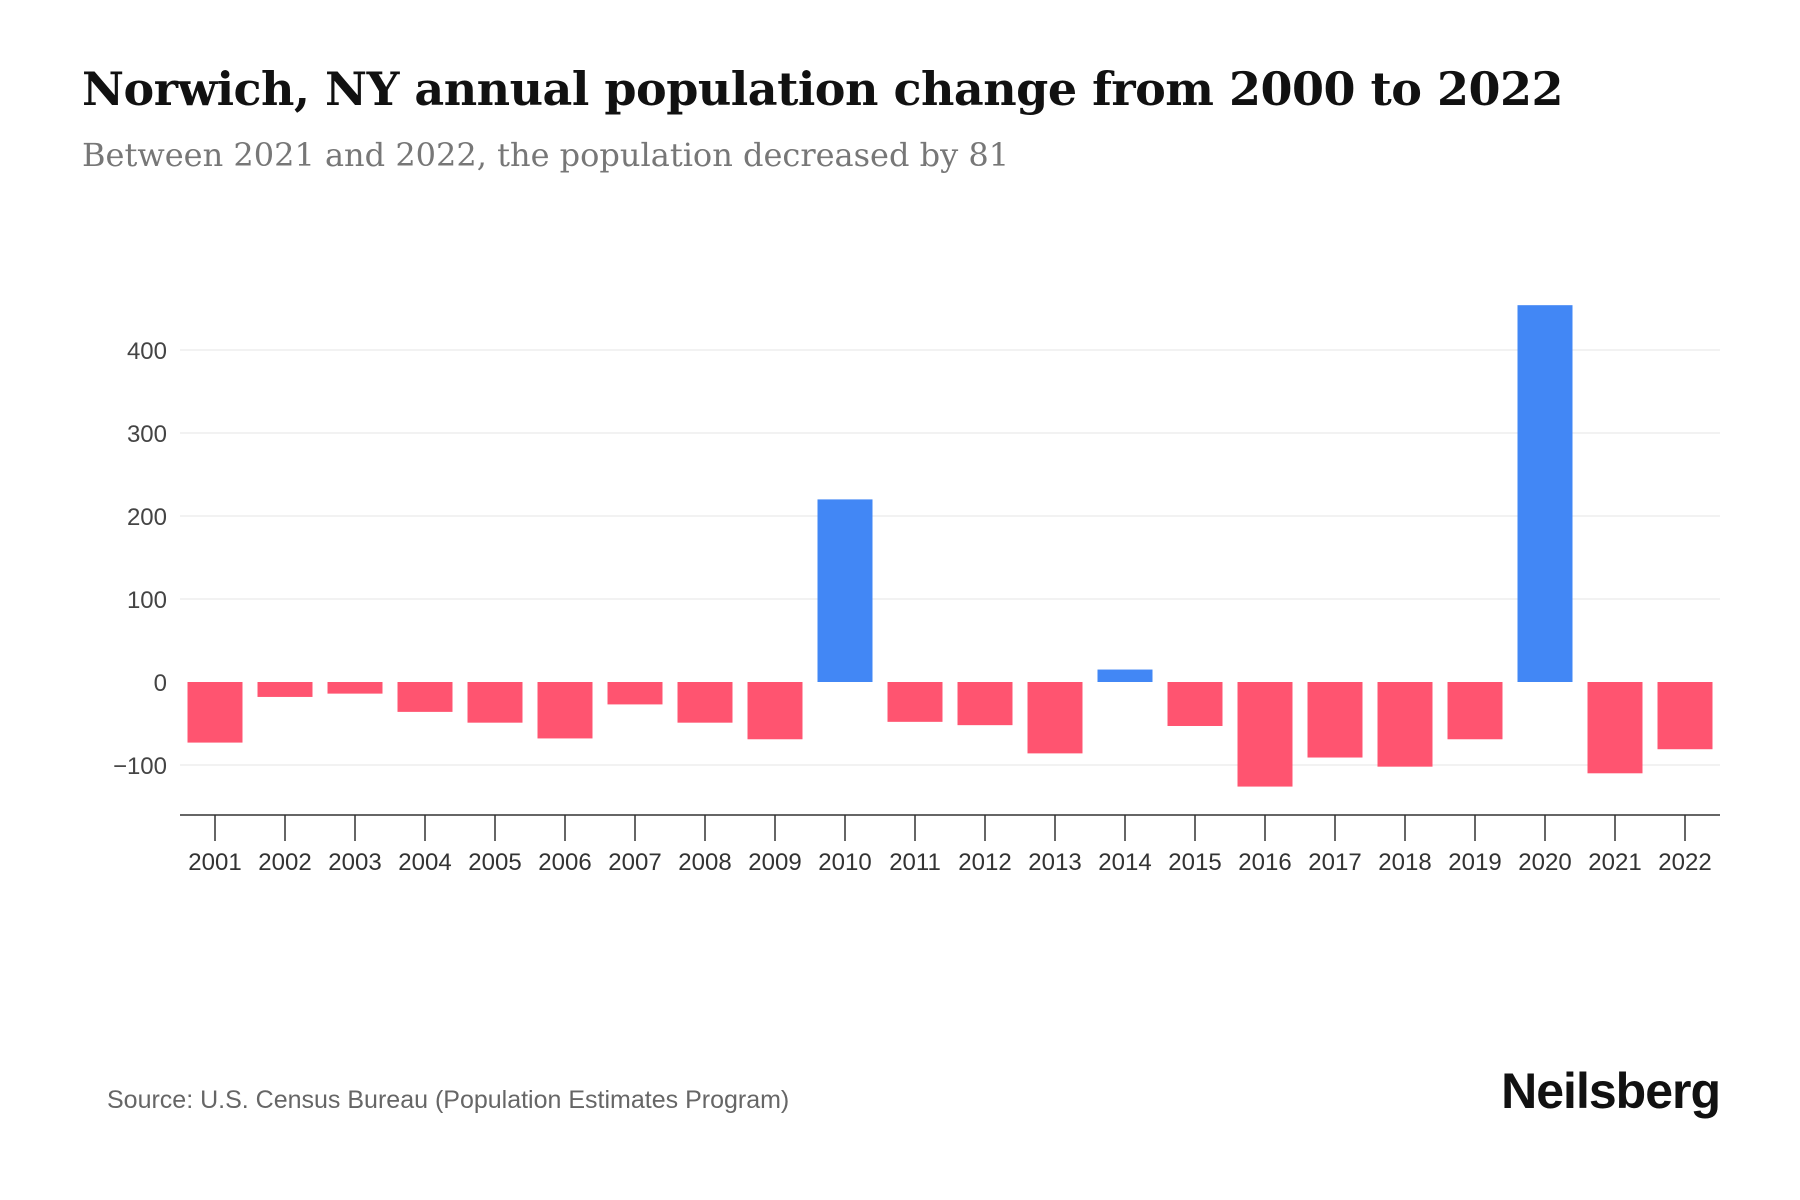  Describe the element at coordinates (147, 600) in the screenshot. I see `y-tick-label: 100` at that location.